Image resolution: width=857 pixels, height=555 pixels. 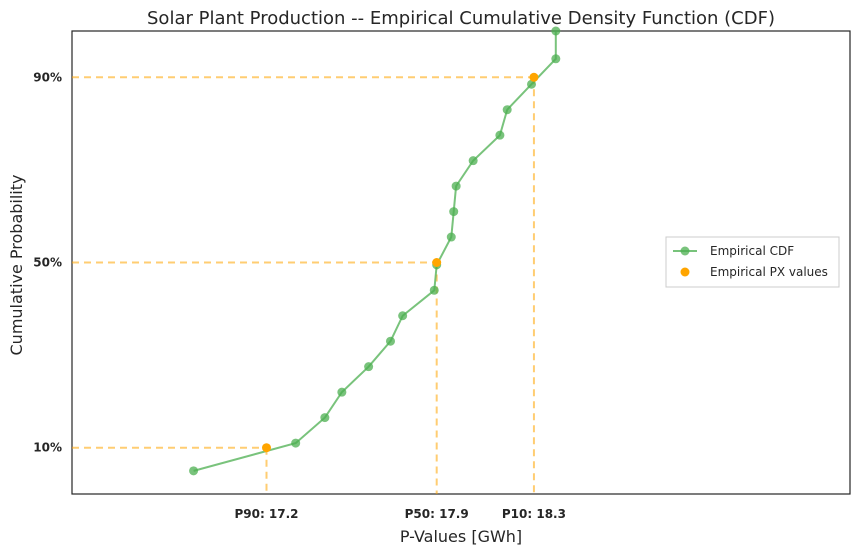 I want to click on legend-px-marker, so click(x=685, y=272).